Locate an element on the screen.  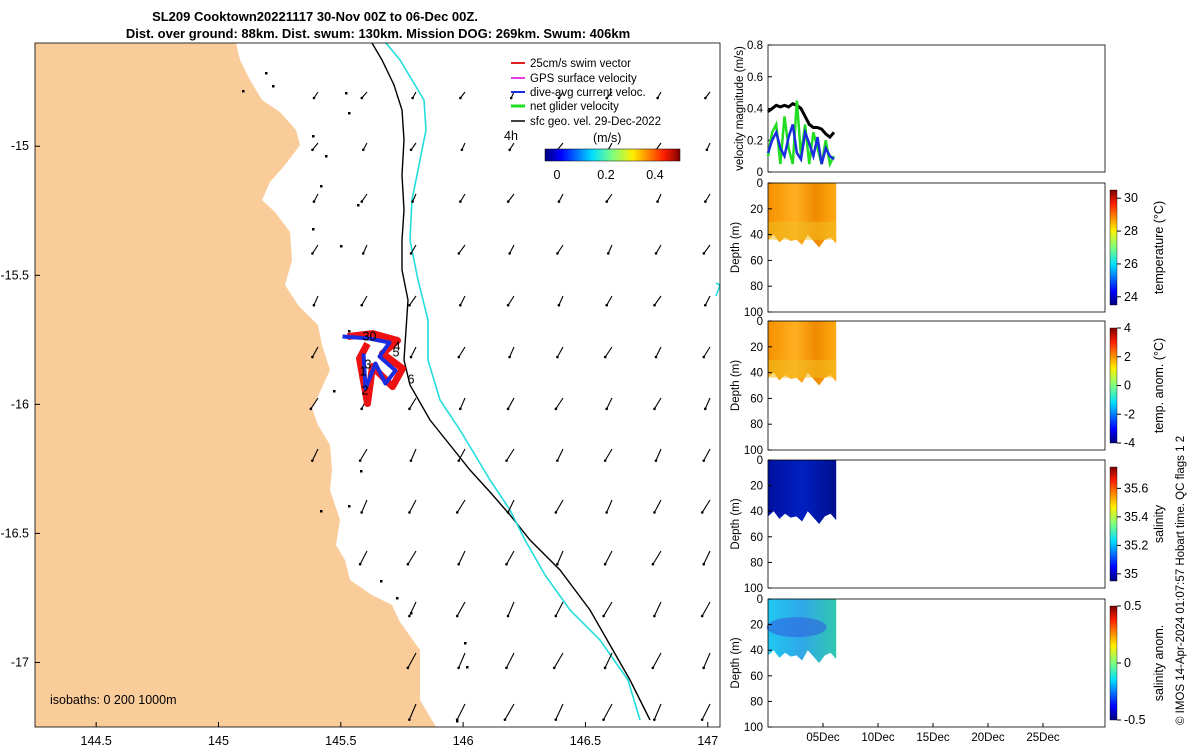
map-ytick-label: -15.5 is located at coordinates (15, 275).